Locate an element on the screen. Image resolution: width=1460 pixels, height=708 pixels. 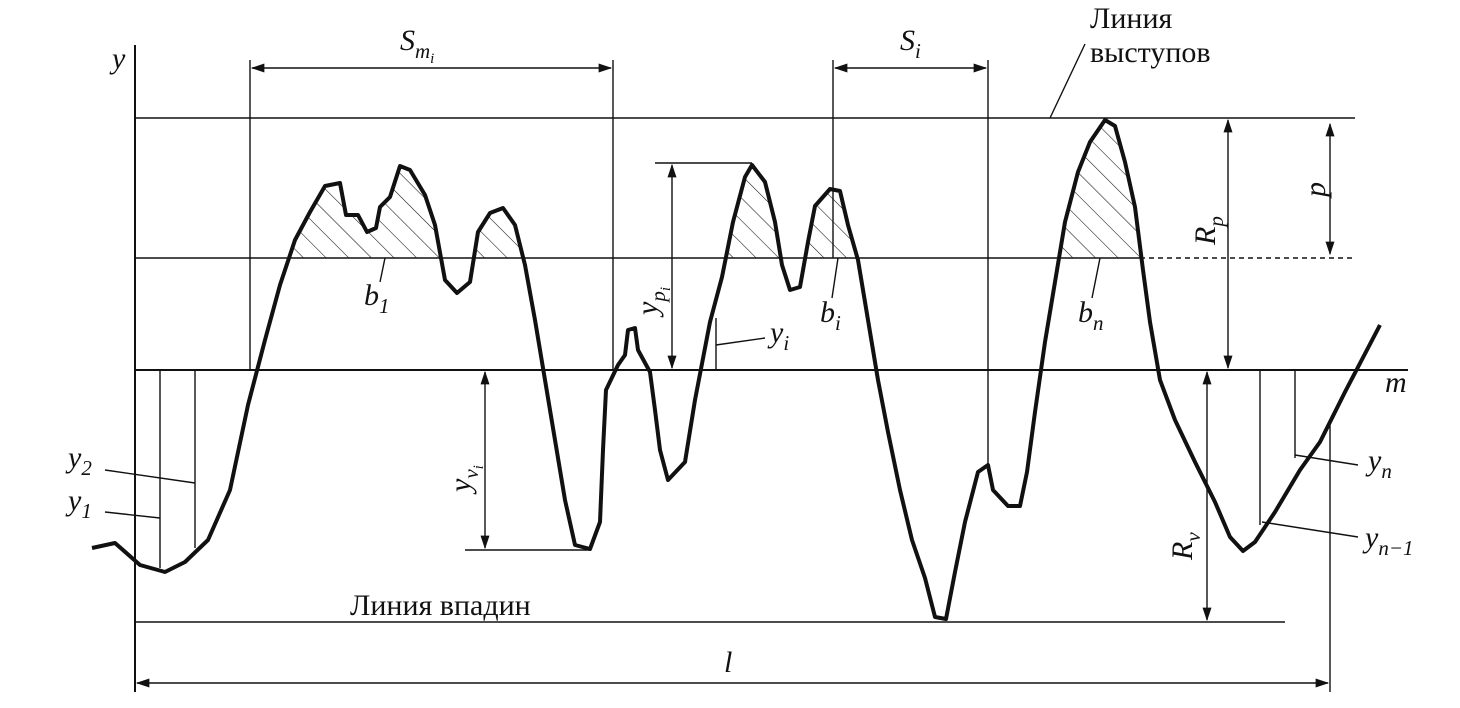
label: Rp is located at coordinates (1208, 231).